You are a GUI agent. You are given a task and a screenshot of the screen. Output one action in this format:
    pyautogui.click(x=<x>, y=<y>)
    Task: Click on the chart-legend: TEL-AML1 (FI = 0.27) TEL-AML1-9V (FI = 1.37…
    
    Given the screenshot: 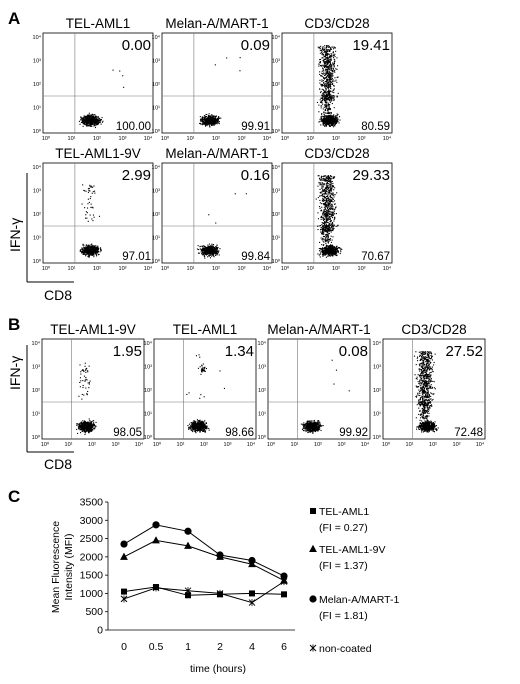 What is the action you would take?
    pyautogui.click(x=354, y=580)
    